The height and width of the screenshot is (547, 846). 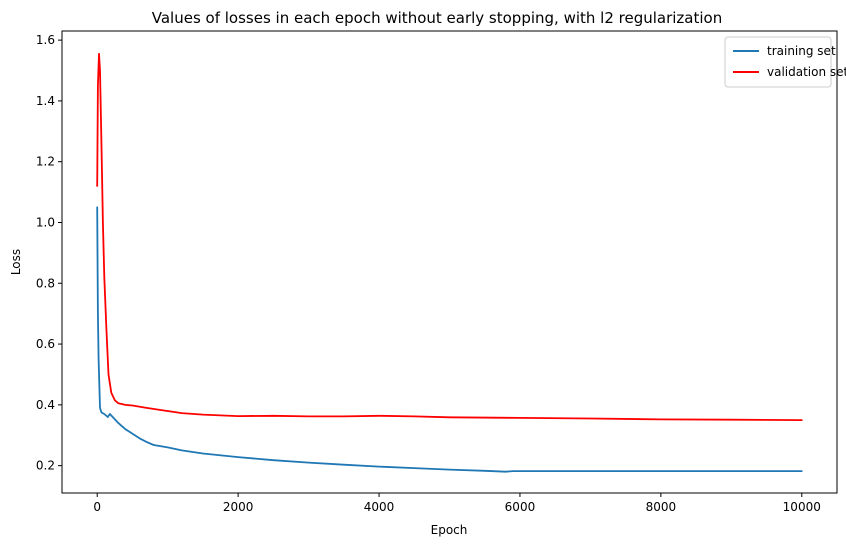 I want to click on y-tick-label: 1.2, so click(x=45, y=162).